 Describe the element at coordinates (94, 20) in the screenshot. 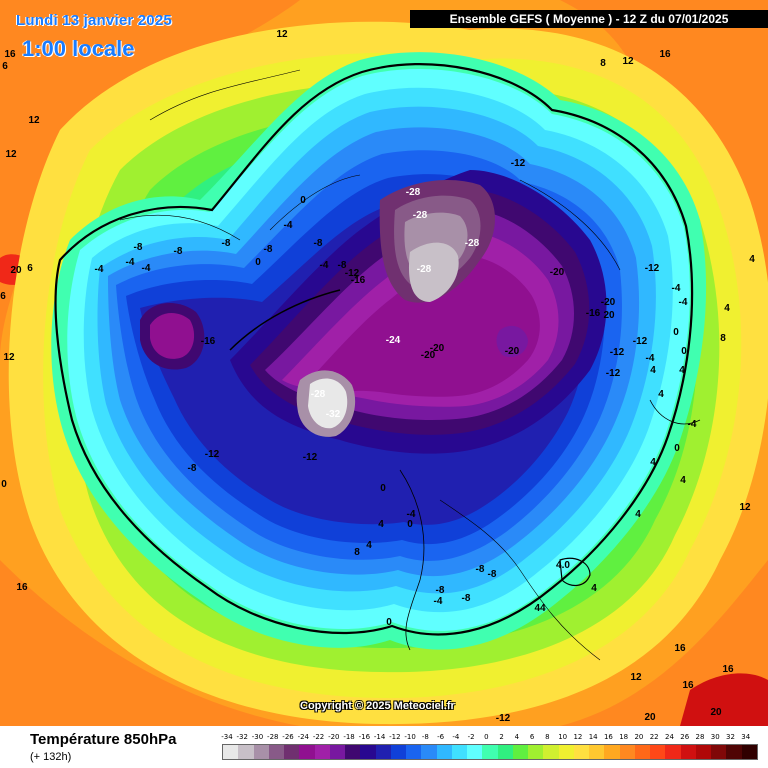

I see `forecast-date: Lundi 13 janvier 2025` at that location.